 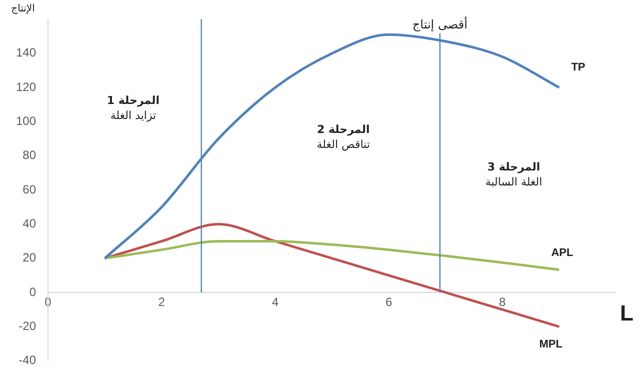 What do you see at coordinates (133, 108) in the screenshot?
I see `annotation: المرحلة 1 تزايد الغلة` at bounding box center [133, 108].